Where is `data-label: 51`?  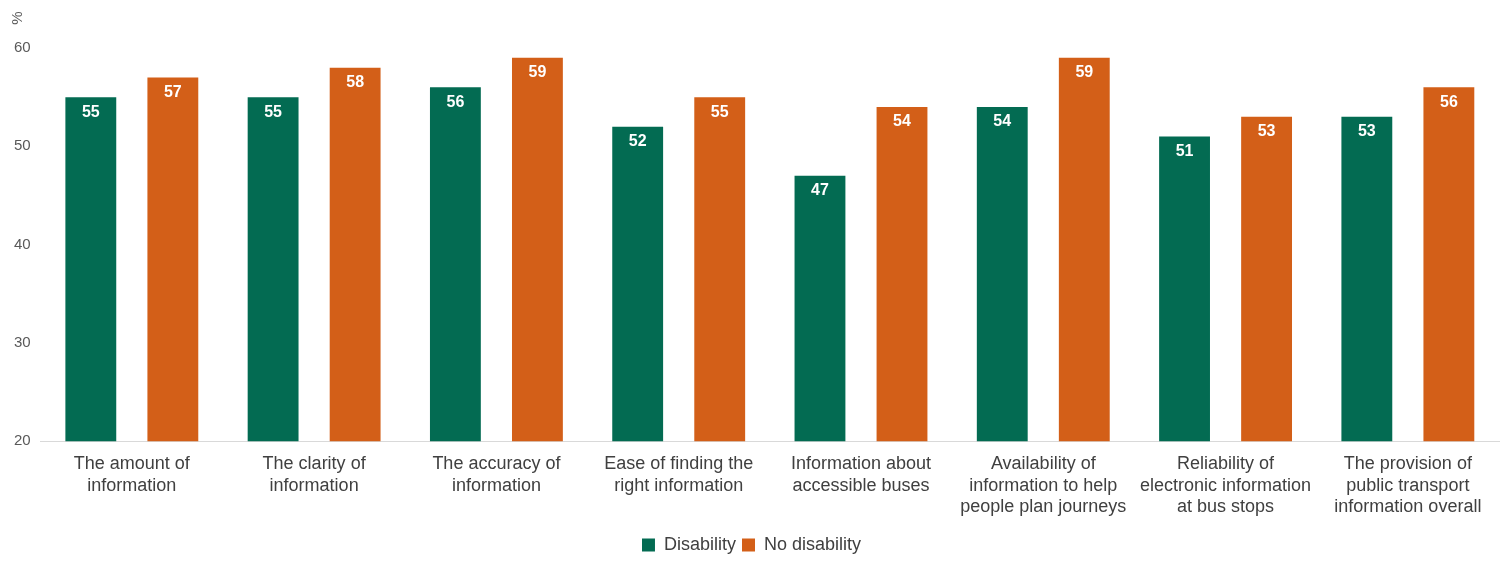 data-label: 51 is located at coordinates (1184, 150).